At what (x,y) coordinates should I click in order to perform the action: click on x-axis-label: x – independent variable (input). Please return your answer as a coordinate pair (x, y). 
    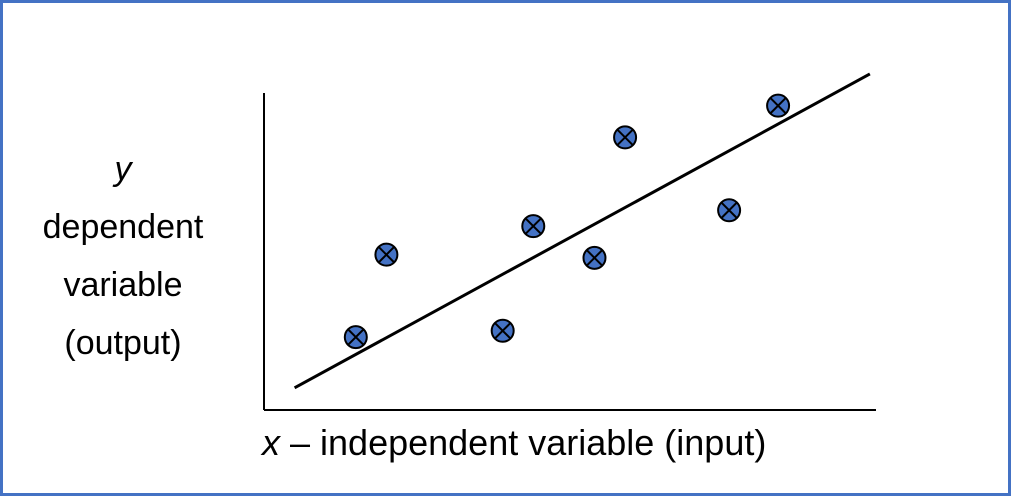
    Looking at the image, I should click on (582, 443).